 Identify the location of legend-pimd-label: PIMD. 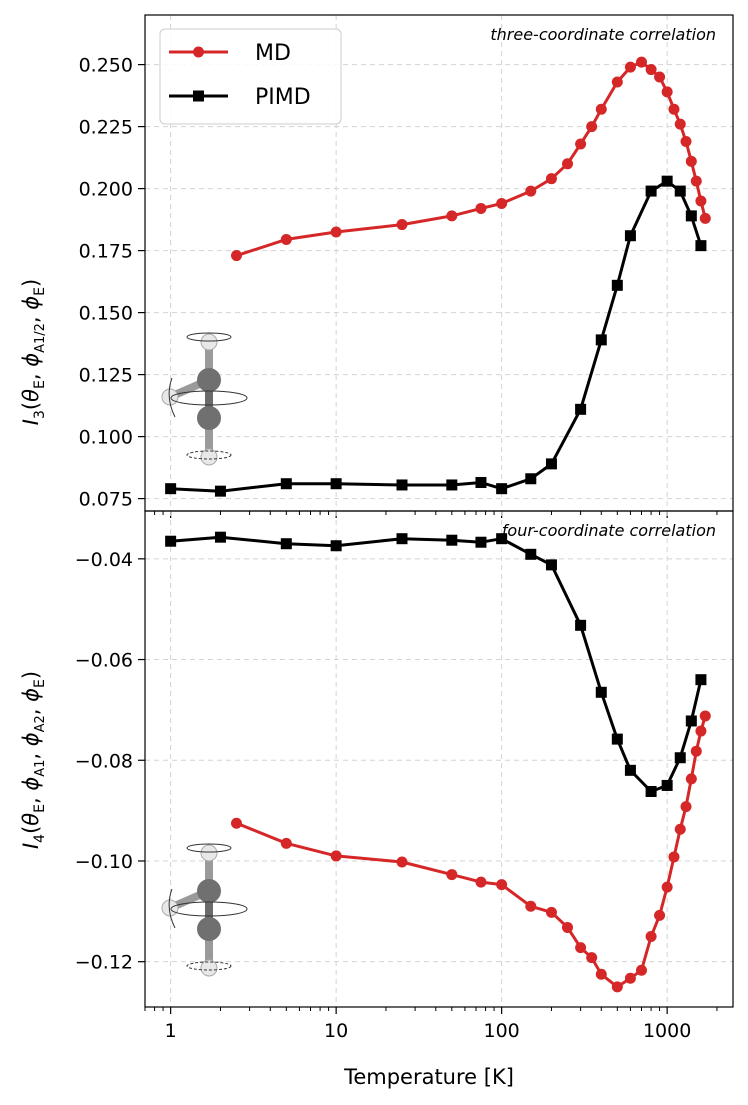
(283, 97).